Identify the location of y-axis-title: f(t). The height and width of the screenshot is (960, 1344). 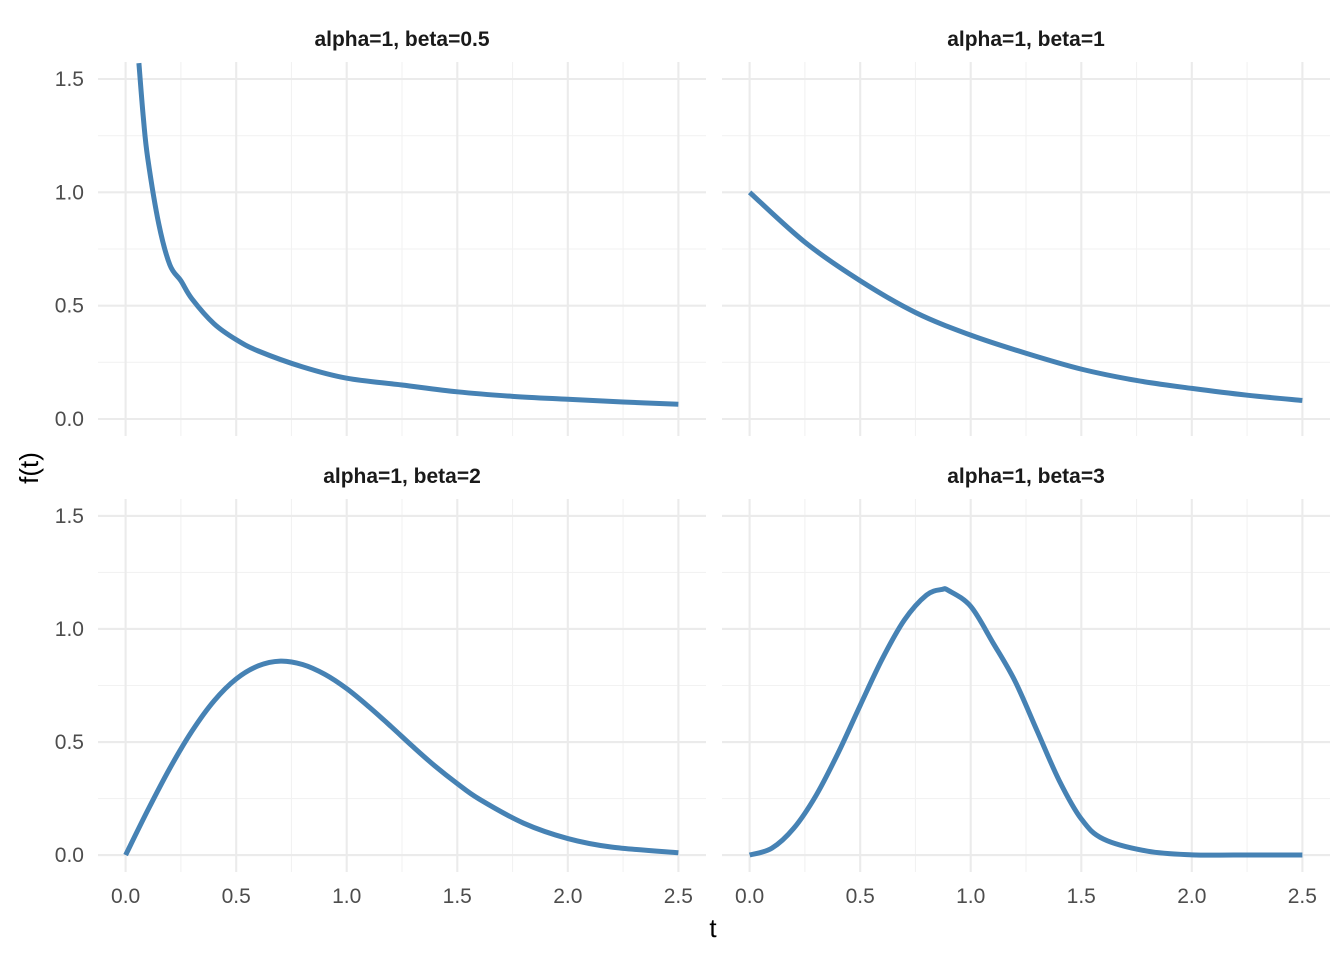
(29, 468).